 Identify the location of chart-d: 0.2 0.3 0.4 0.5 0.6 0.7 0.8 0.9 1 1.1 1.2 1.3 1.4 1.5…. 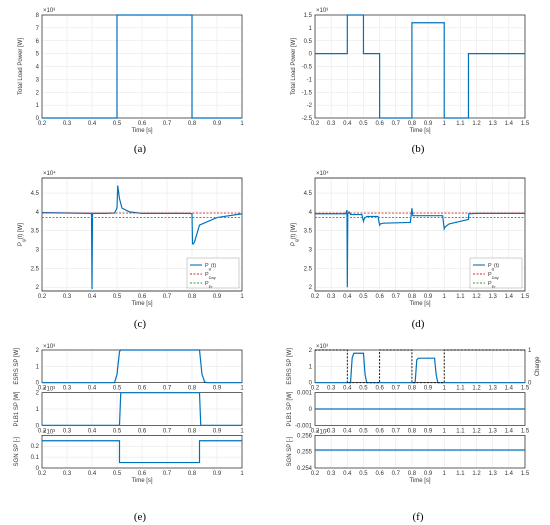
(410, 250).